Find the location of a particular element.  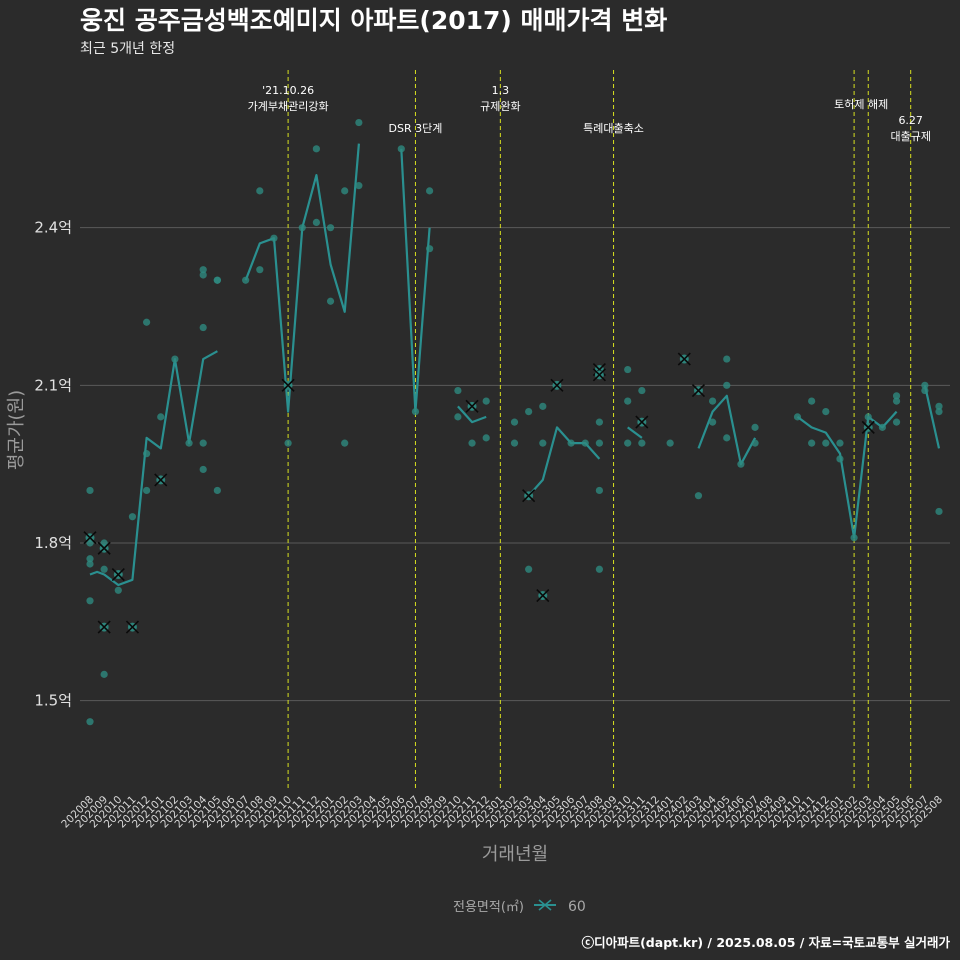

x-axis-title: 거래년월 is located at coordinates (515, 854).